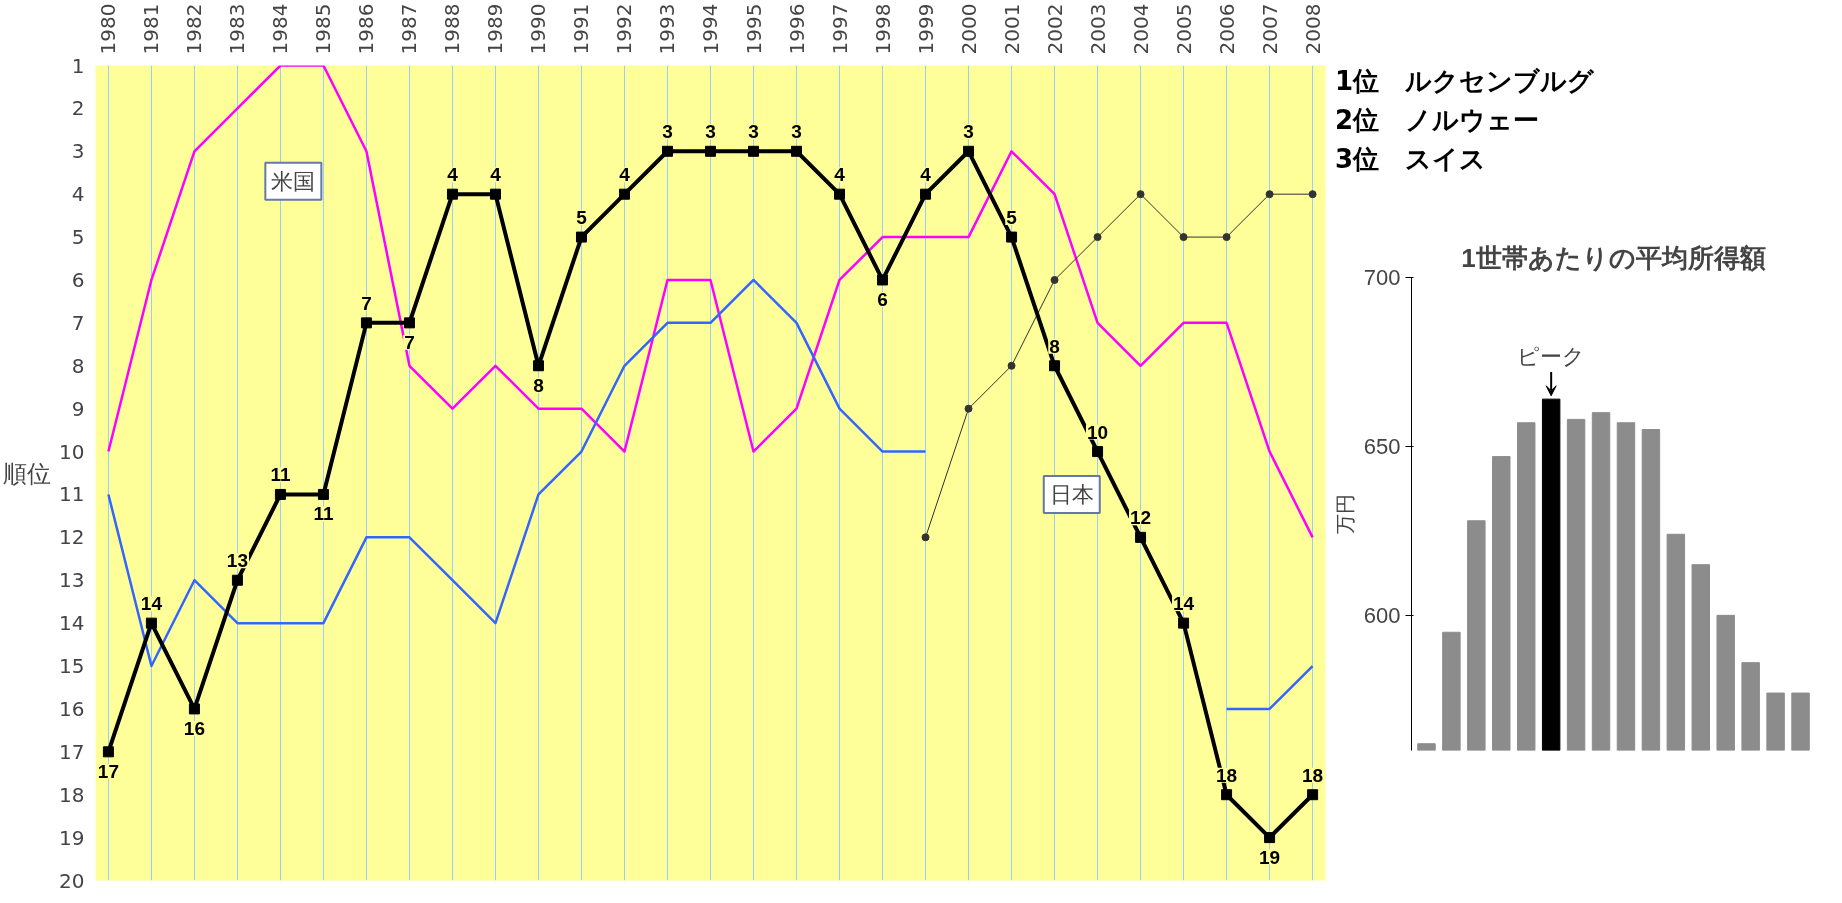 This screenshot has width=1842, height=903. Describe the element at coordinates (27, 473) in the screenshot. I see `y-axis-title: 順位` at that location.